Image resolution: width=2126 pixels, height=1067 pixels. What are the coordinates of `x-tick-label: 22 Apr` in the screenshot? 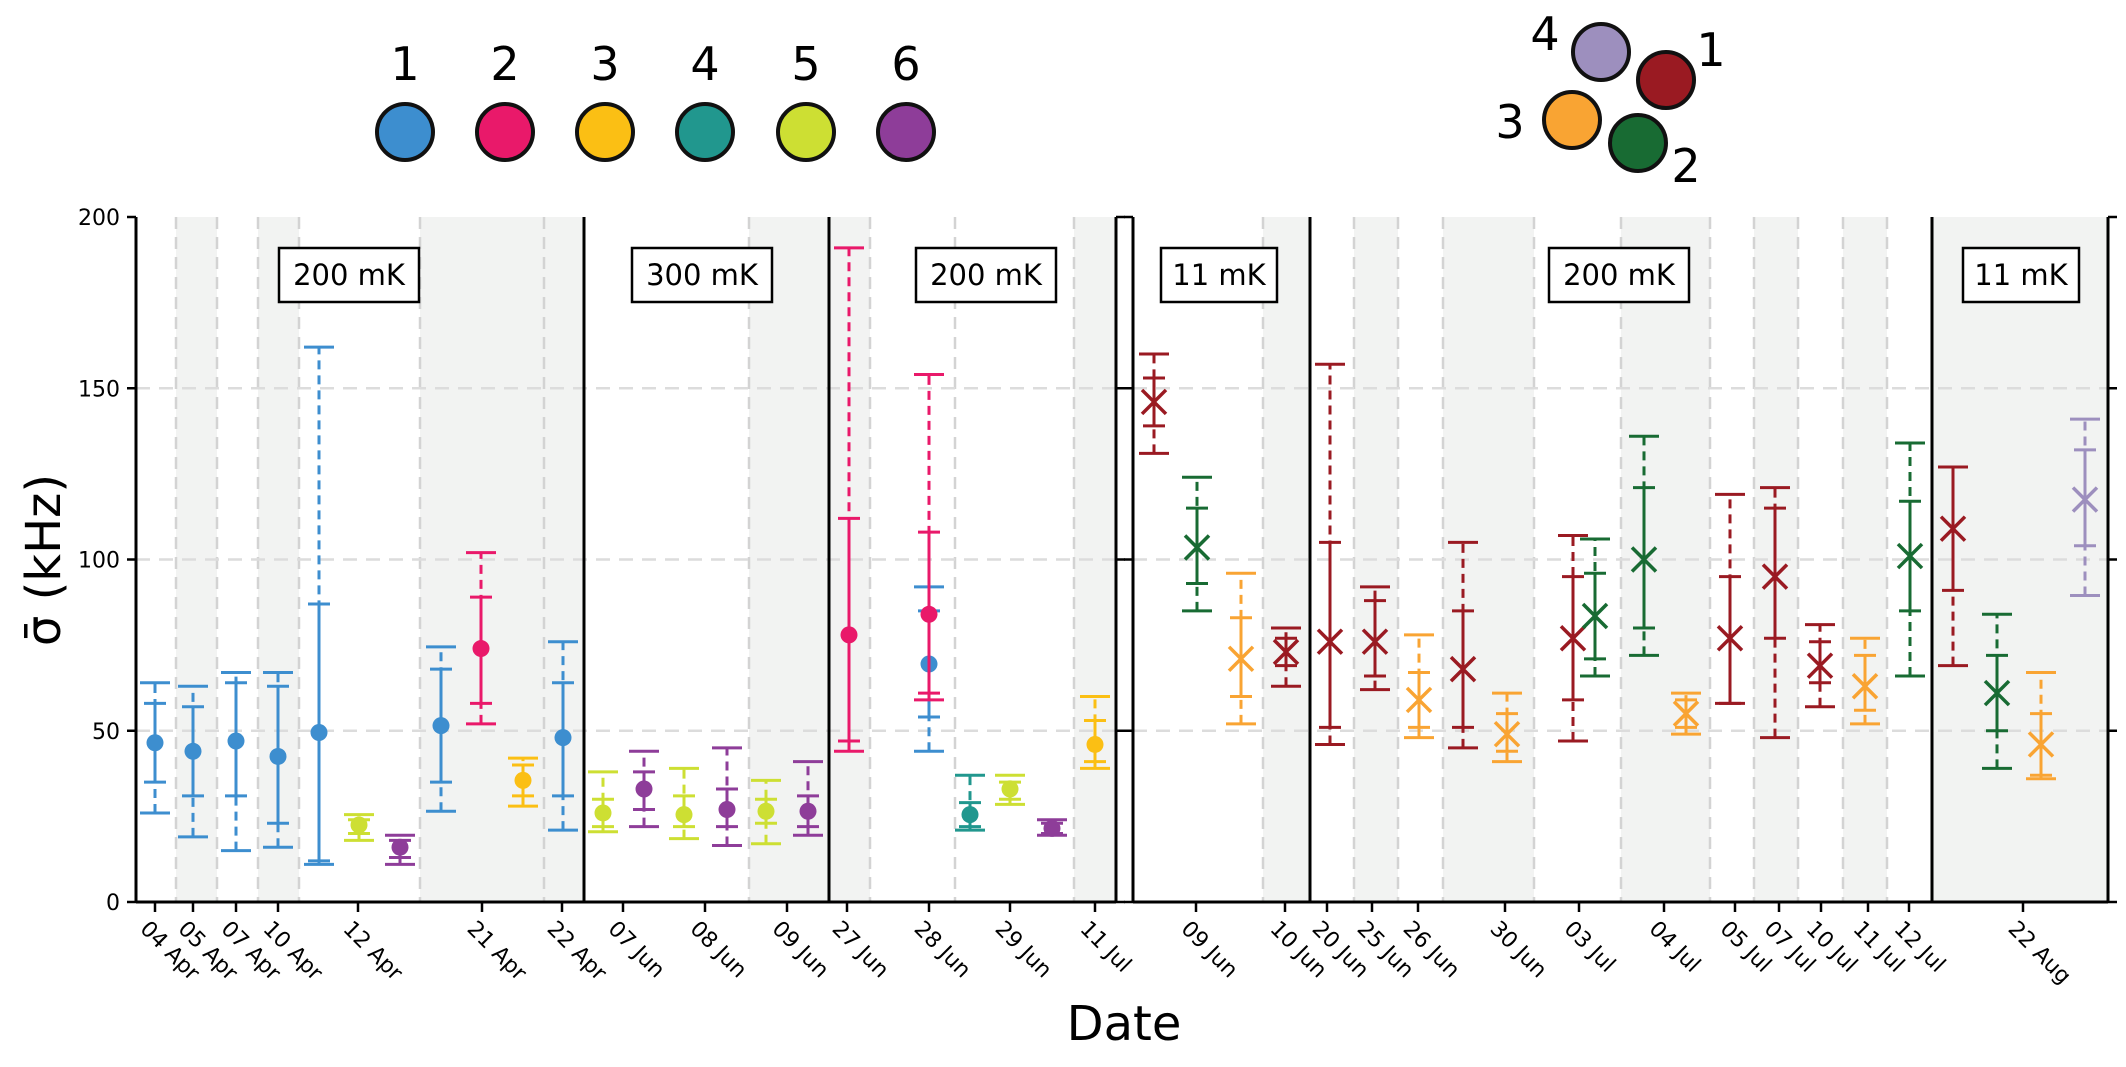 It's located at (577, 952).